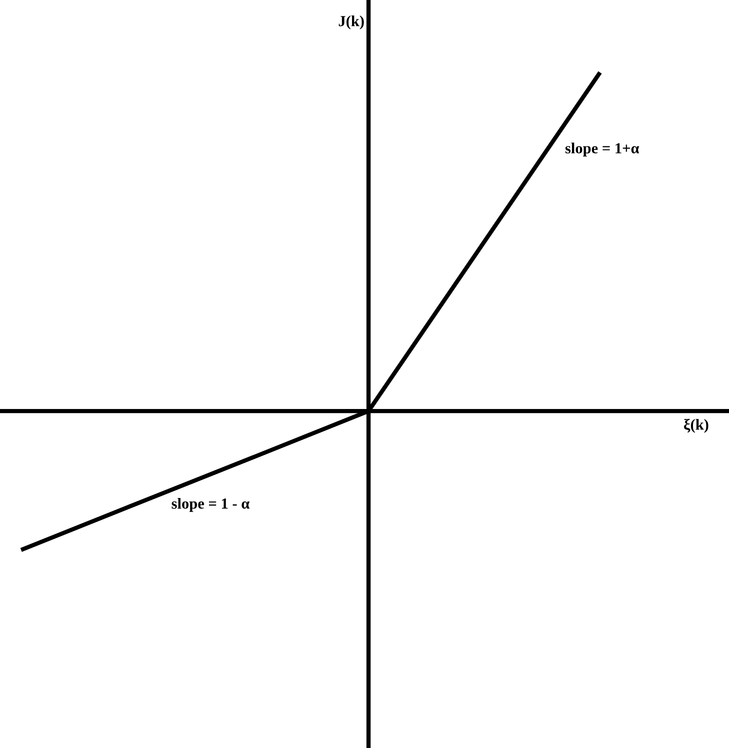 This screenshot has width=729, height=748. I want to click on x-axis-title: ξ(k), so click(696, 425).